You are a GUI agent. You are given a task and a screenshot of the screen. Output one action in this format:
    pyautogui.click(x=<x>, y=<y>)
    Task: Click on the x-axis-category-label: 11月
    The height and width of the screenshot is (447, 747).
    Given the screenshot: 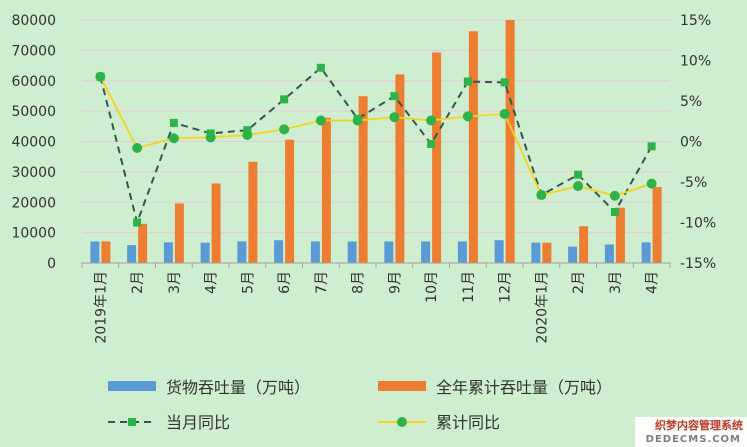 What is the action you would take?
    pyautogui.click(x=469, y=287)
    